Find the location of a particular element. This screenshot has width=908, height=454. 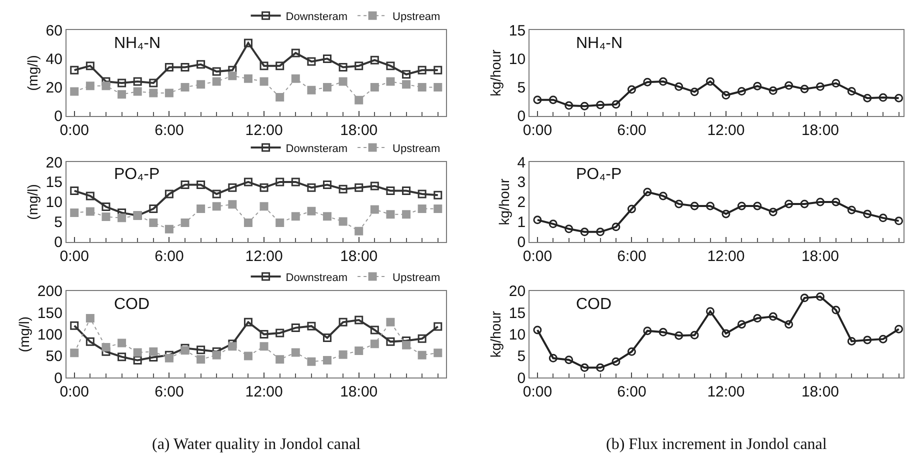

y-tick-label: 4 is located at coordinates (521, 163).